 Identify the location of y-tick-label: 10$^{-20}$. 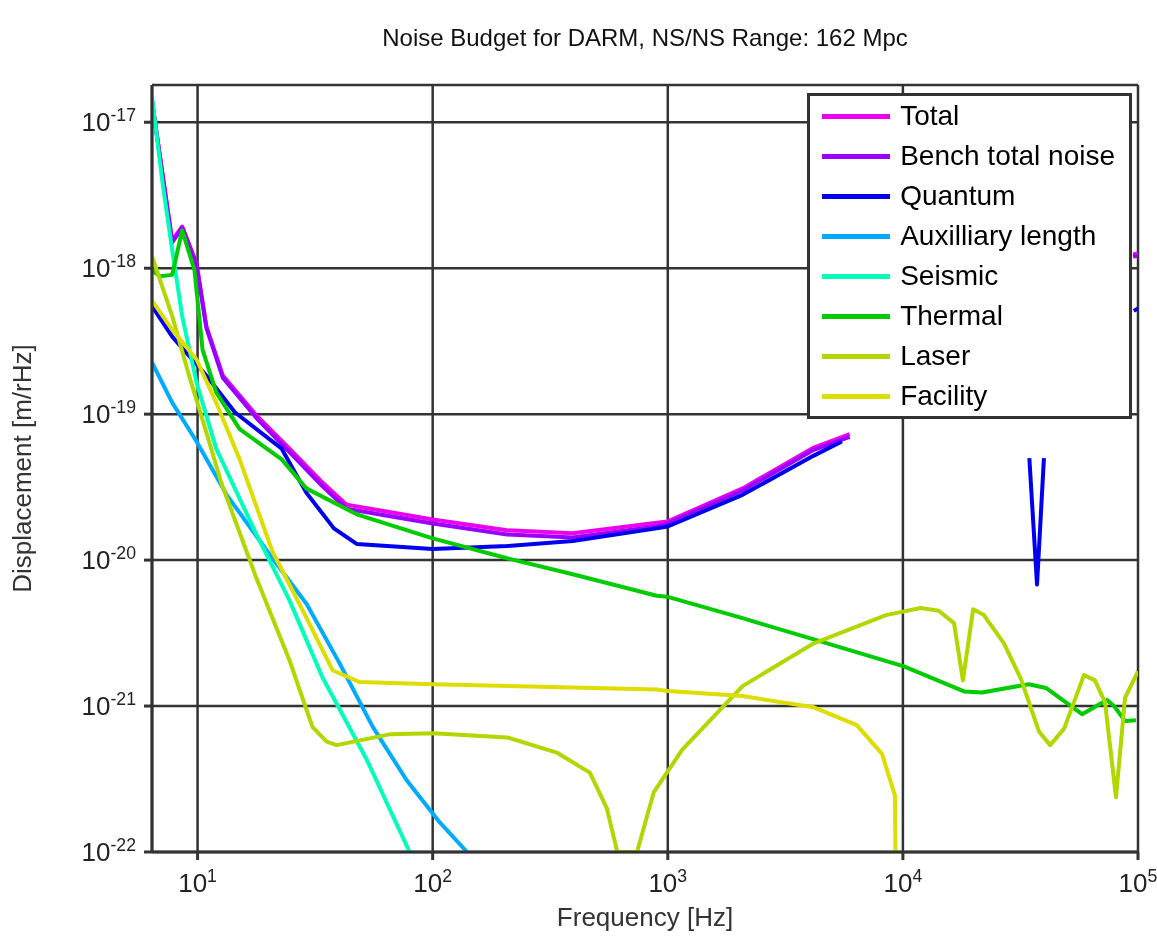
(109, 559).